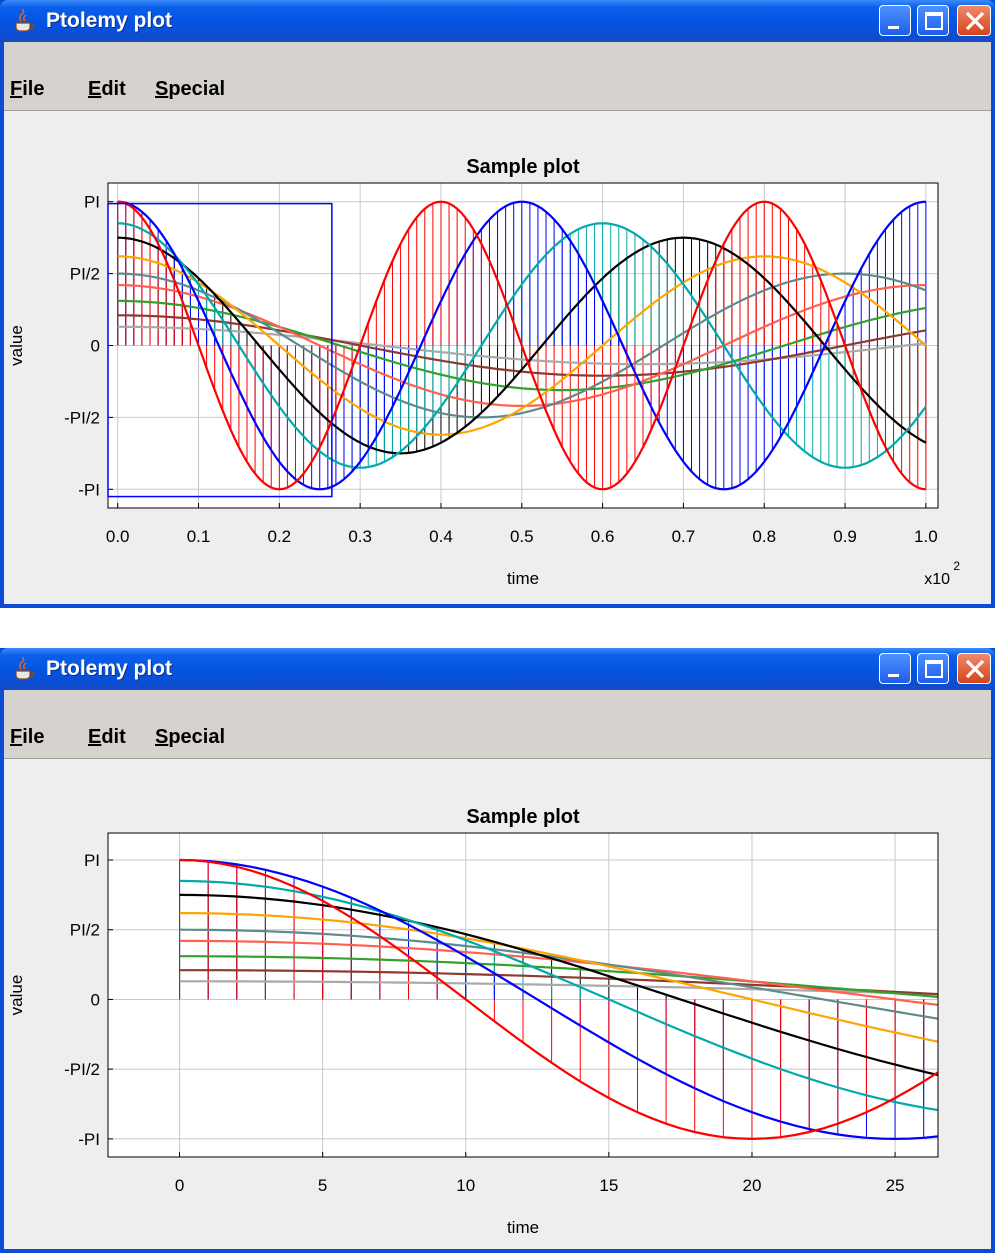  Describe the element at coordinates (895, 1185) in the screenshot. I see `x-tick-label: 25` at that location.